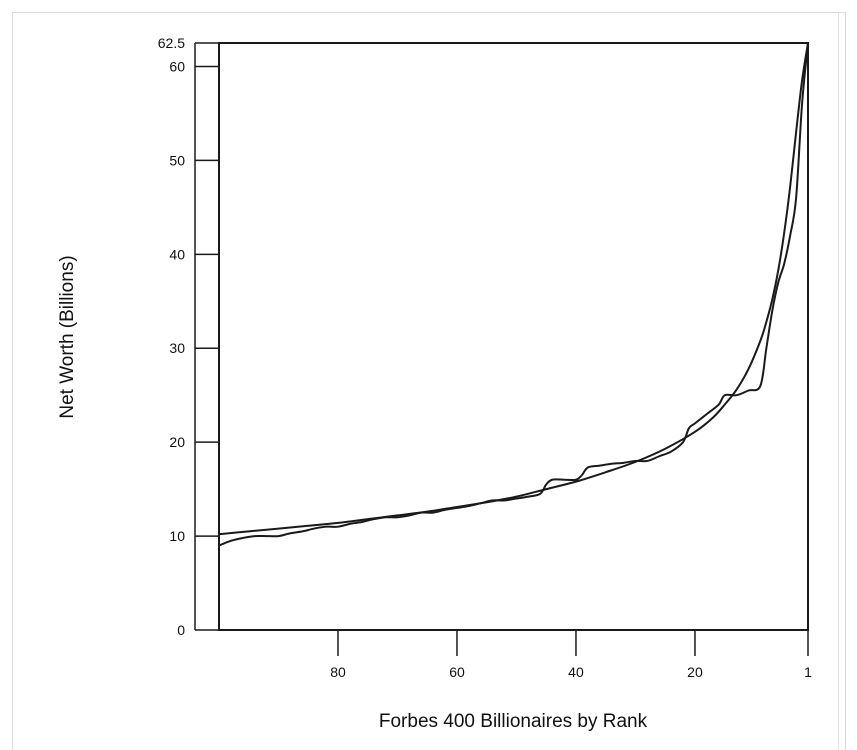 This screenshot has width=857, height=750. What do you see at coordinates (576, 672) in the screenshot?
I see `x-tick-label: 40` at bounding box center [576, 672].